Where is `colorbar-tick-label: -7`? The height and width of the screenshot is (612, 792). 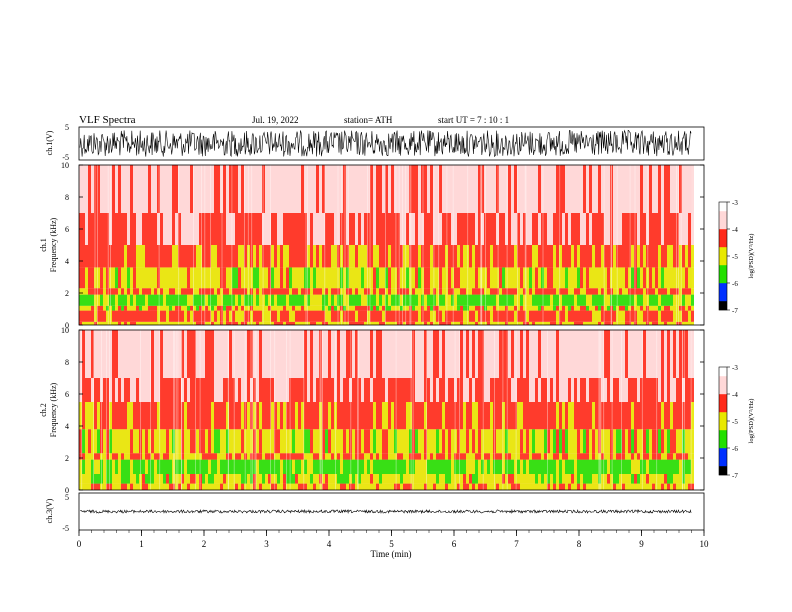 colorbar-tick-label: -7 is located at coordinates (735, 476).